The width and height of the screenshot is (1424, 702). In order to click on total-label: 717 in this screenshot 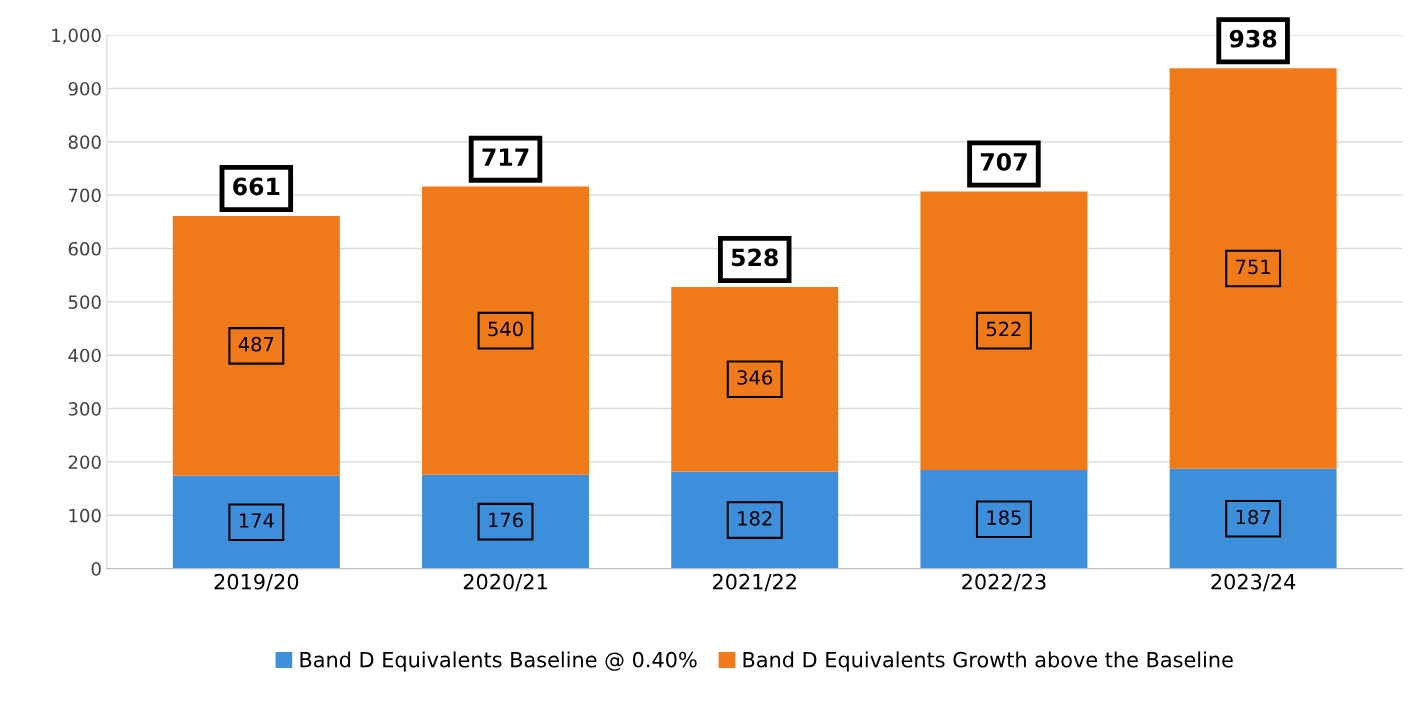, I will do `click(505, 157)`.